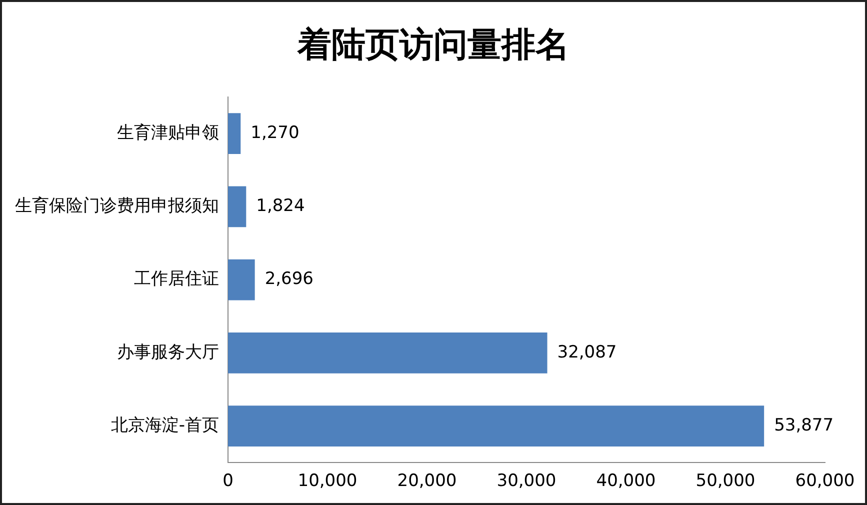  What do you see at coordinates (164, 425) in the screenshot?
I see `y-tick-label: 北京海淀-首页` at bounding box center [164, 425].